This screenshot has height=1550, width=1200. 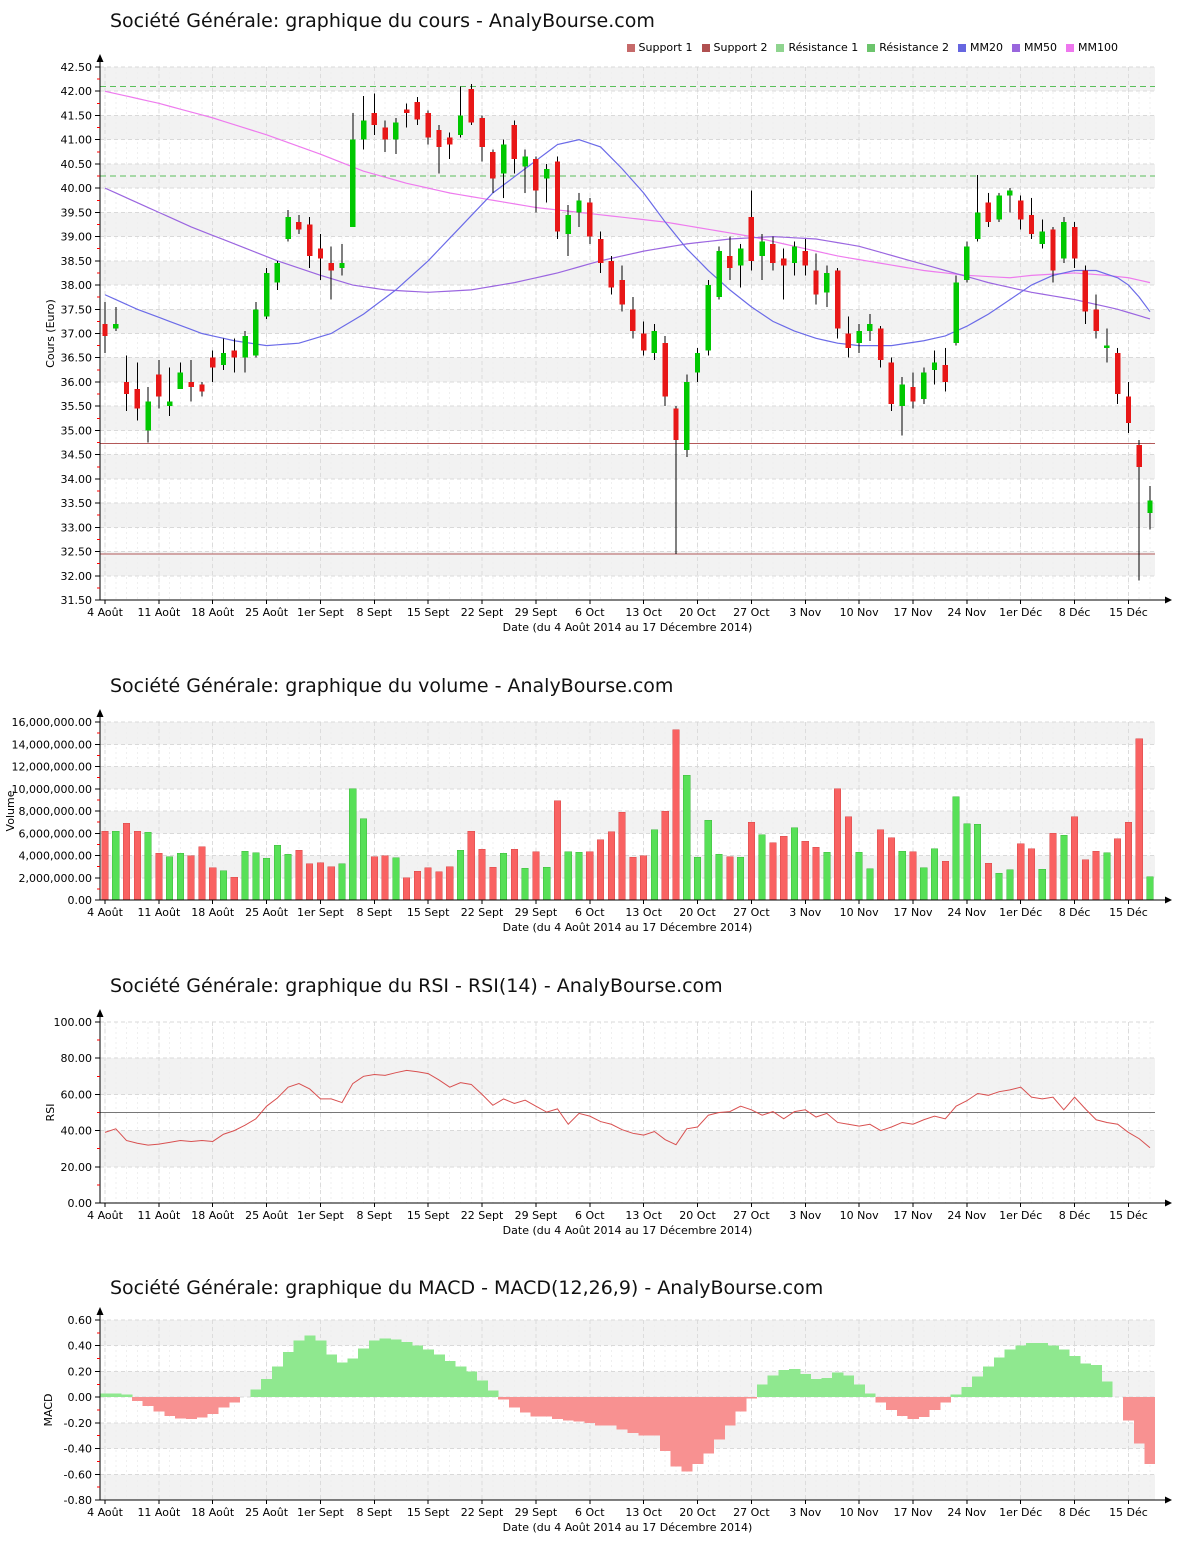 What do you see at coordinates (697, 612) in the screenshot?
I see `x-tick-label: 20 Oct` at bounding box center [697, 612].